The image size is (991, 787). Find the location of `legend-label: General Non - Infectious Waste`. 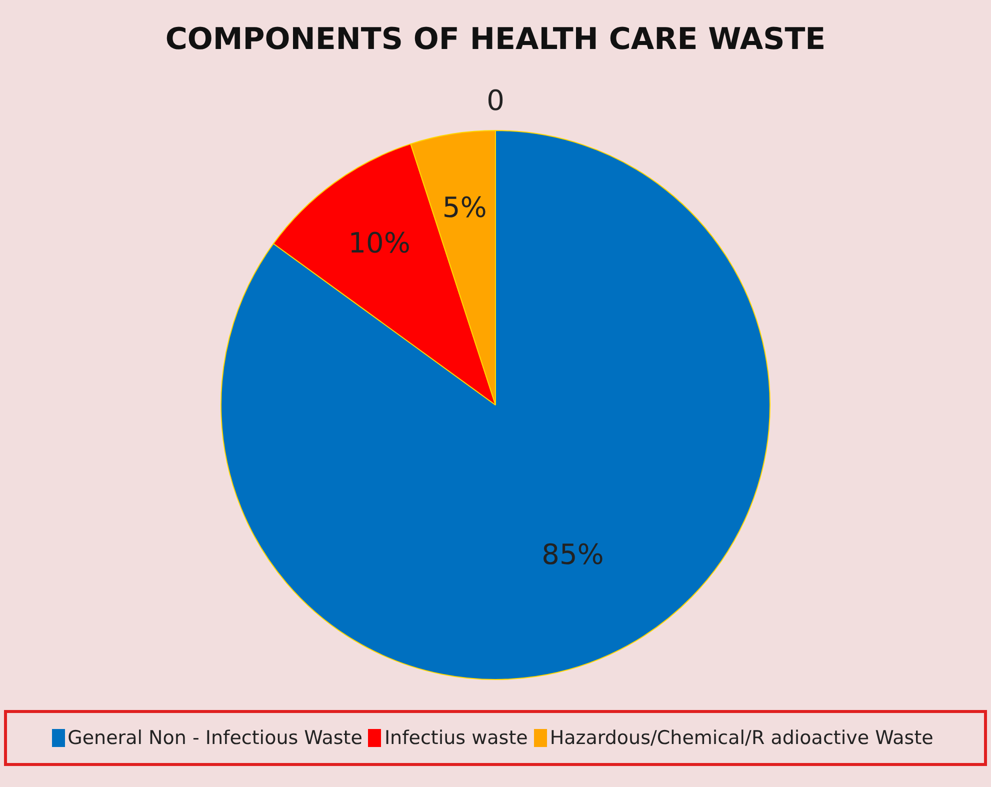

legend-label: General Non - Infectious Waste is located at coordinates (215, 738).